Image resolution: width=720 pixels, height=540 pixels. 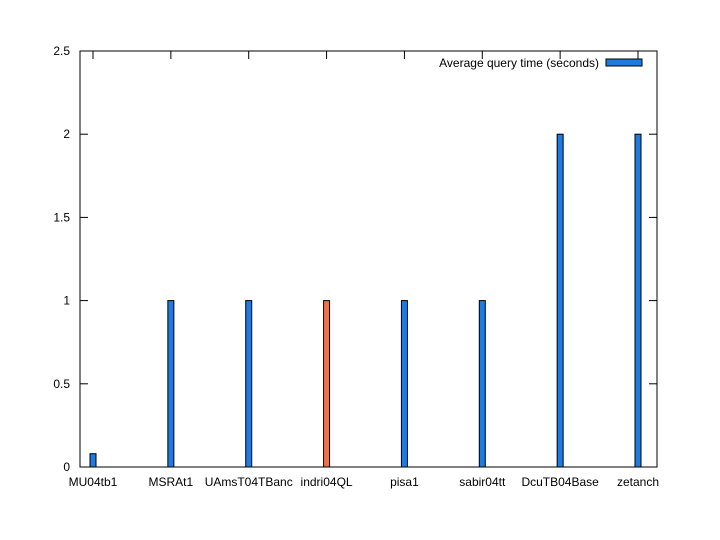 I want to click on x-tick-label: DcuTB04Base, so click(x=560, y=482).